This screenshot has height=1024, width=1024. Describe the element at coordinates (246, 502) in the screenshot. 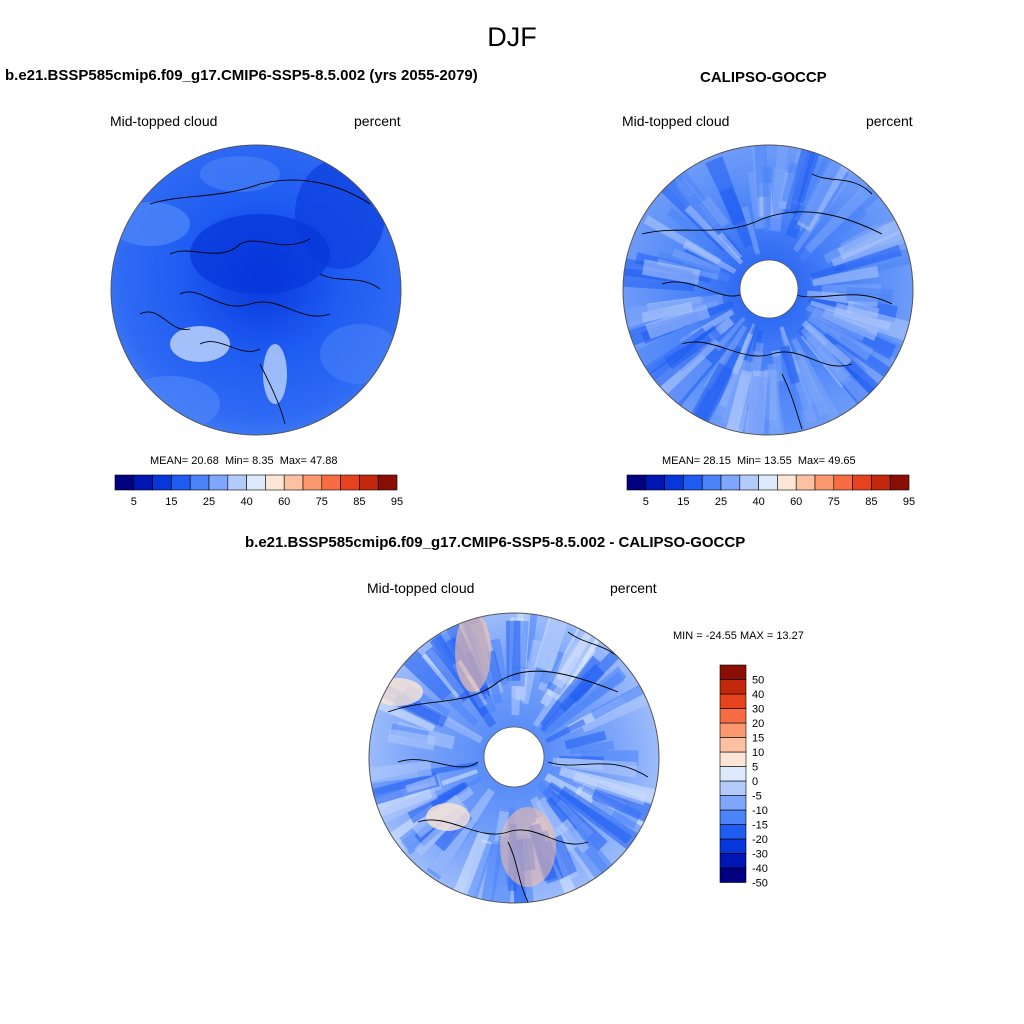

I see `panel1-colorbar-tick-label: 40` at that location.